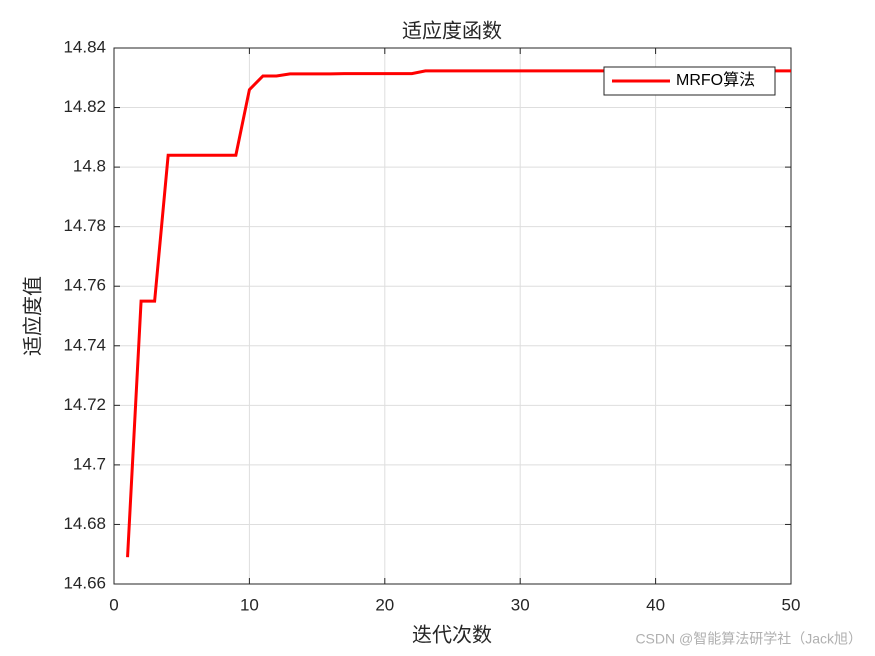 The width and height of the screenshot is (875, 656). Describe the element at coordinates (84, 106) in the screenshot. I see `y-tick-label: 14.82` at that location.